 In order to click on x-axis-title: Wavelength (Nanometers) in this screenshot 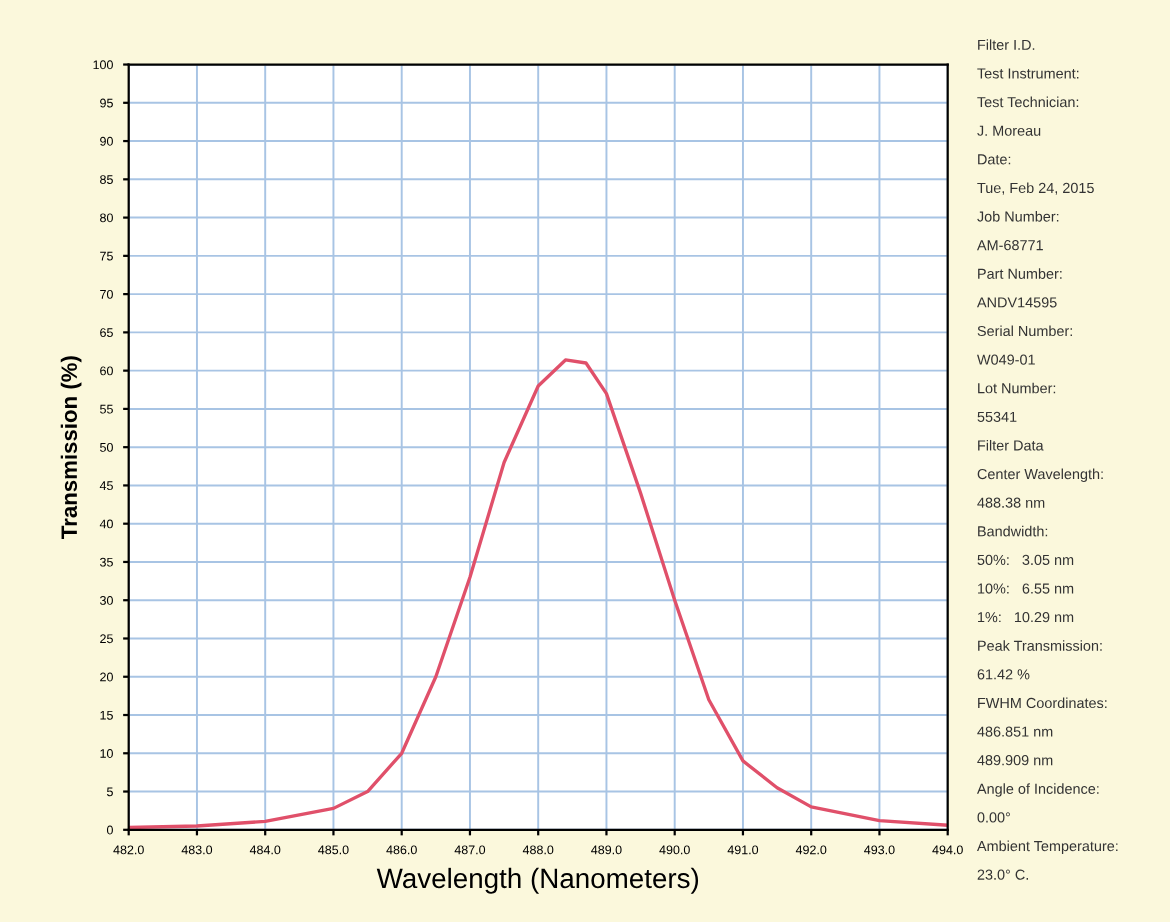, I will do `click(537, 880)`.